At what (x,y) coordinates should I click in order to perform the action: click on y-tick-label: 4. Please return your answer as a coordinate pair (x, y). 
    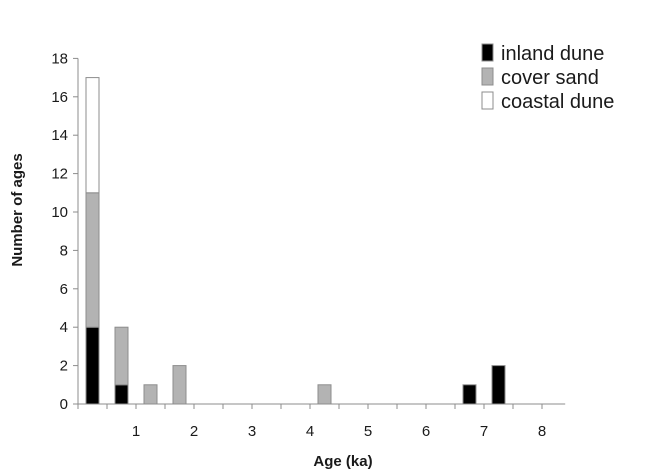
    Looking at the image, I should click on (64, 327).